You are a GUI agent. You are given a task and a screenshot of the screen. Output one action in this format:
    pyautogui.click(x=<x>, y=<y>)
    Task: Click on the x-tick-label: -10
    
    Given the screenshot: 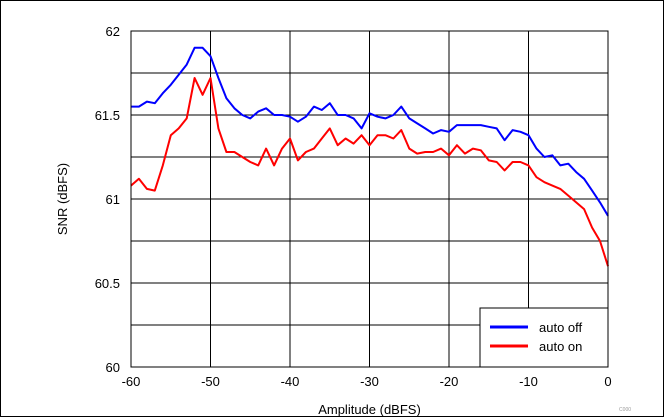 What is the action you would take?
    pyautogui.click(x=528, y=381)
    